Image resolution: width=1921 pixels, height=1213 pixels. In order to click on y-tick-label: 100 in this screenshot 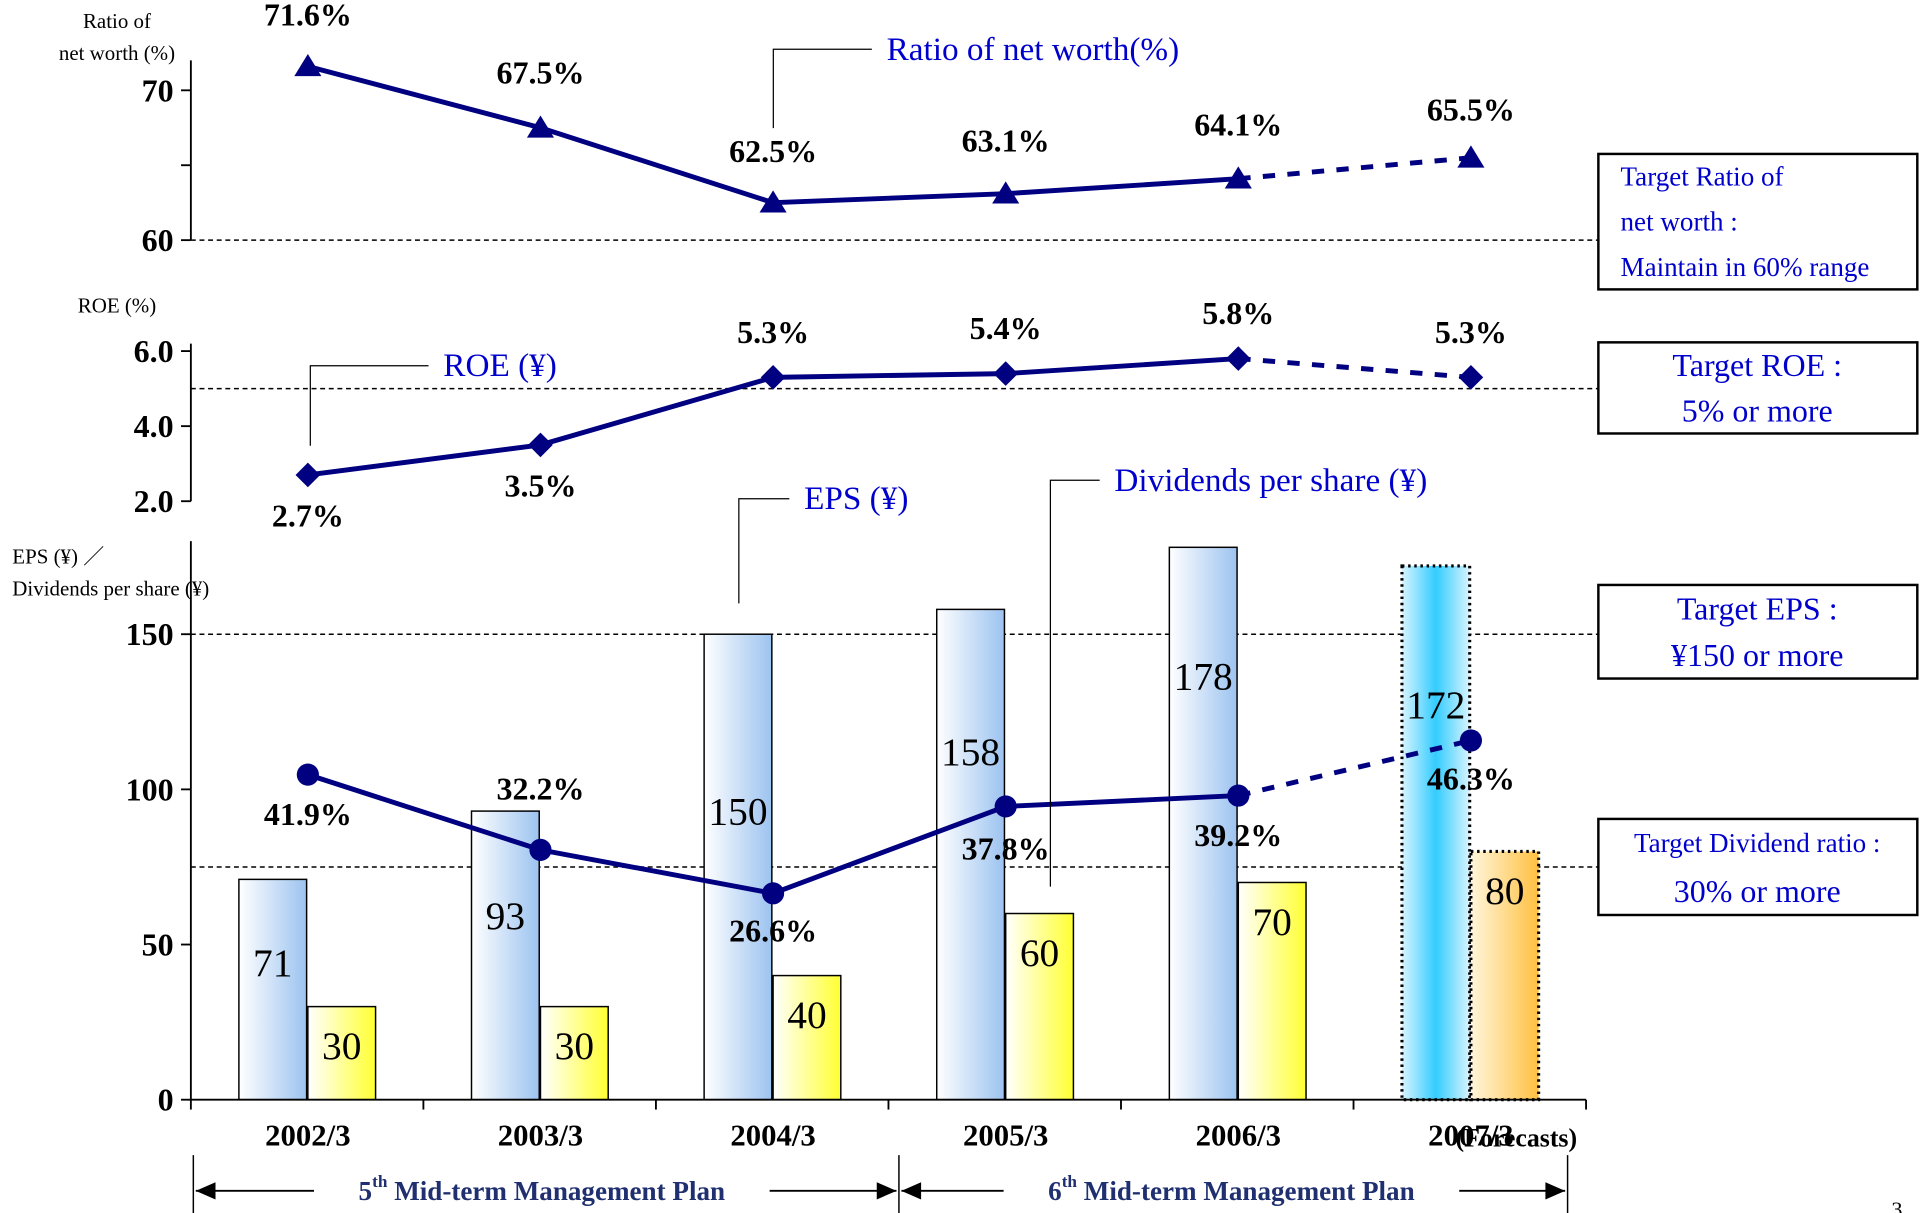, I will do `click(150, 789)`.